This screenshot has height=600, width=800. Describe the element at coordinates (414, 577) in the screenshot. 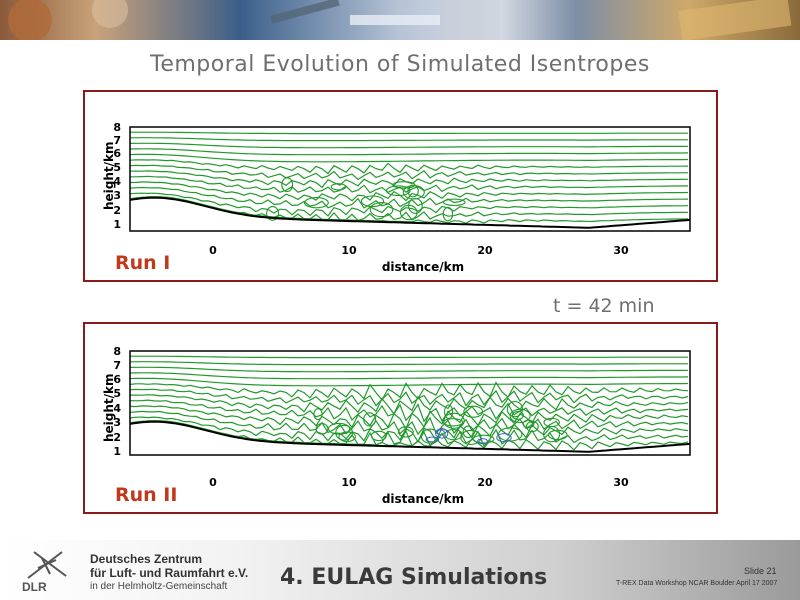

I see `section-title: 4. EULAG Simulations` at that location.